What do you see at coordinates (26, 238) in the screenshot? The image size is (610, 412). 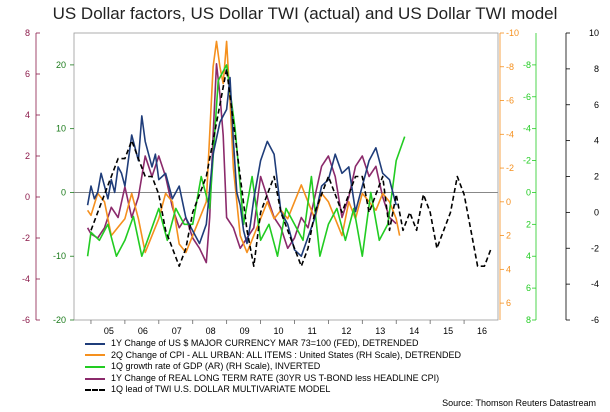 I see `left-outer-tick-label: -2` at bounding box center [26, 238].